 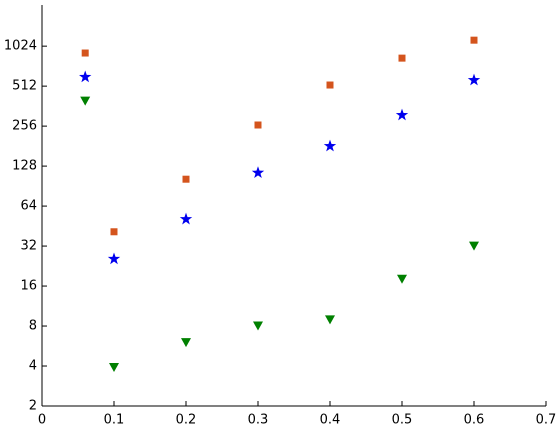 What do you see at coordinates (42, 420) in the screenshot?
I see `x-tick-label: 0` at bounding box center [42, 420].